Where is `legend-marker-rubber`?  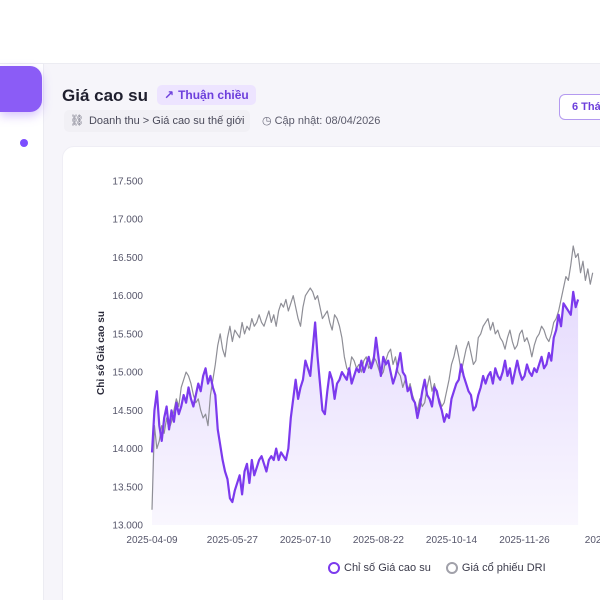
legend-marker-rubber is located at coordinates (334, 568).